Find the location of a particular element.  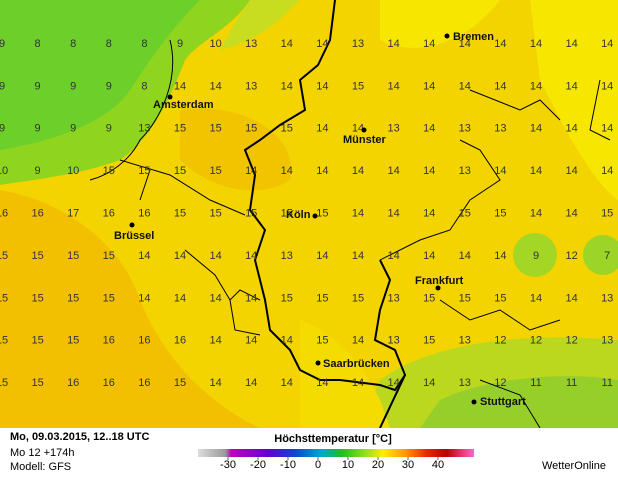

city-label: Brüssel is located at coordinates (134, 236).